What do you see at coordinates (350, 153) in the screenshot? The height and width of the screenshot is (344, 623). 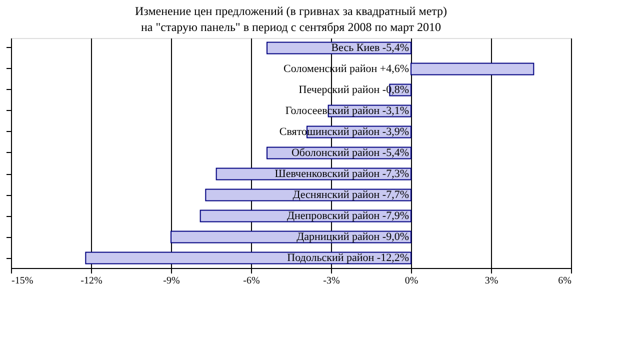 I see `y-tick-label: Оболонский район -5,4%` at bounding box center [350, 153].